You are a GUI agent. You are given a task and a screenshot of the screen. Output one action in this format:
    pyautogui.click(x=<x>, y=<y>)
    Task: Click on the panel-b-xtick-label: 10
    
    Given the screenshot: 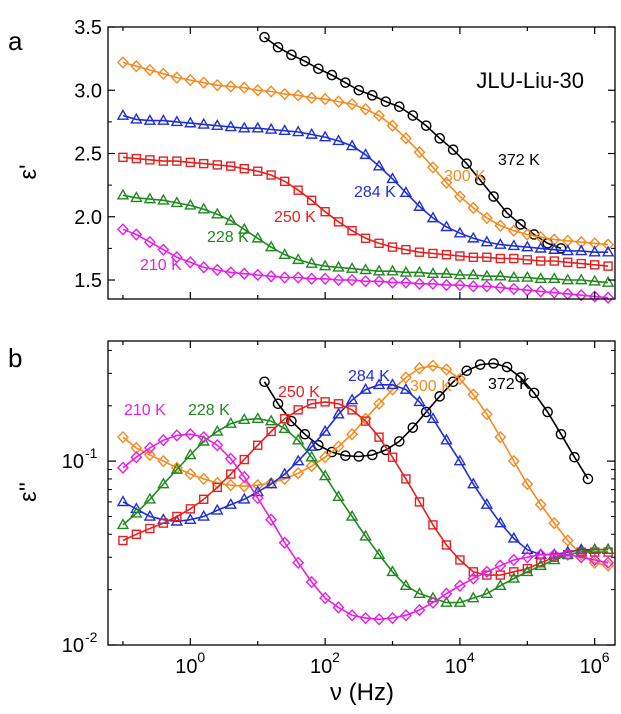 What is the action you would take?
    pyautogui.click(x=321, y=667)
    